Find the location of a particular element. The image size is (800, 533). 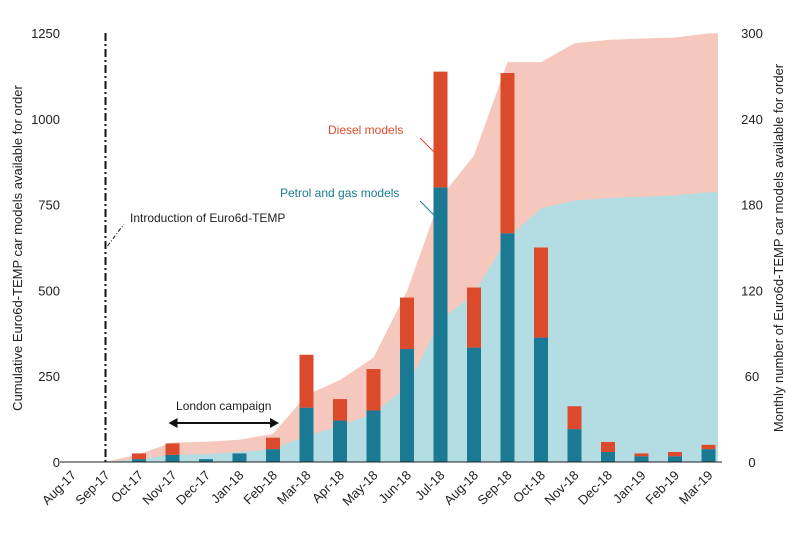

x-tick-label: May-18 is located at coordinates (359, 488).